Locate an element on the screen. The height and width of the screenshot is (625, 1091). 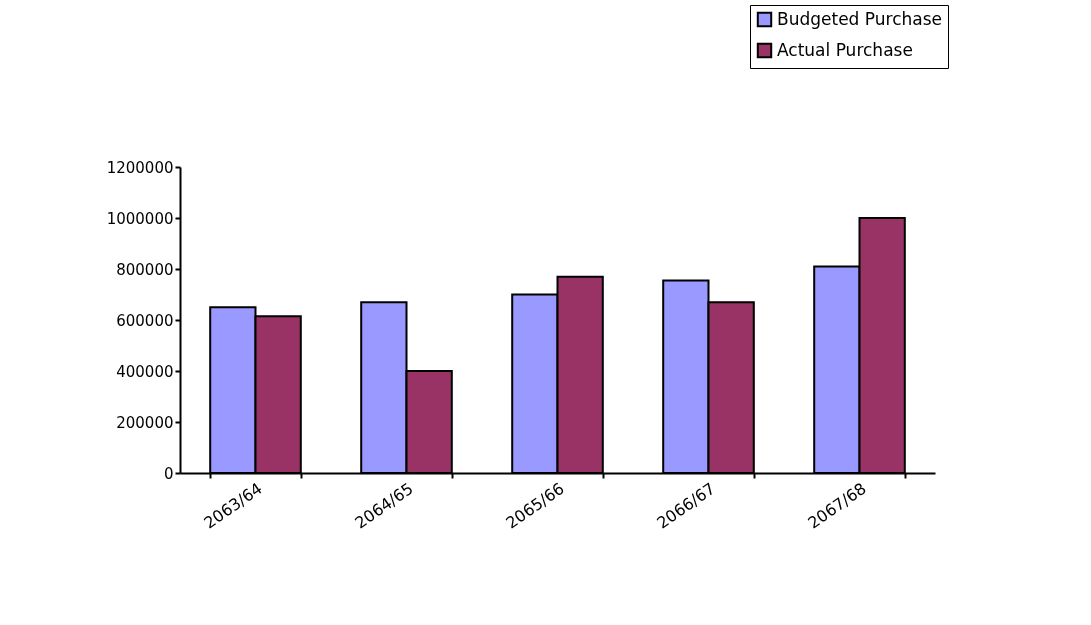
y-tick-label: 1200000 is located at coordinates (140, 167).